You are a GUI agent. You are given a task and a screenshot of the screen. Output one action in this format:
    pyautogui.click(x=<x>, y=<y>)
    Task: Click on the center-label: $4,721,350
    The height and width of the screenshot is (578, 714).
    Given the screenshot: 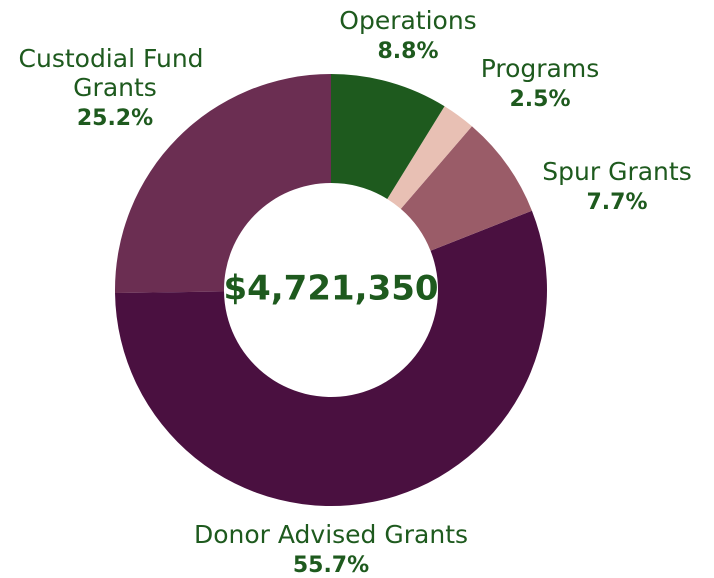 What is the action you would take?
    pyautogui.click(x=330, y=289)
    